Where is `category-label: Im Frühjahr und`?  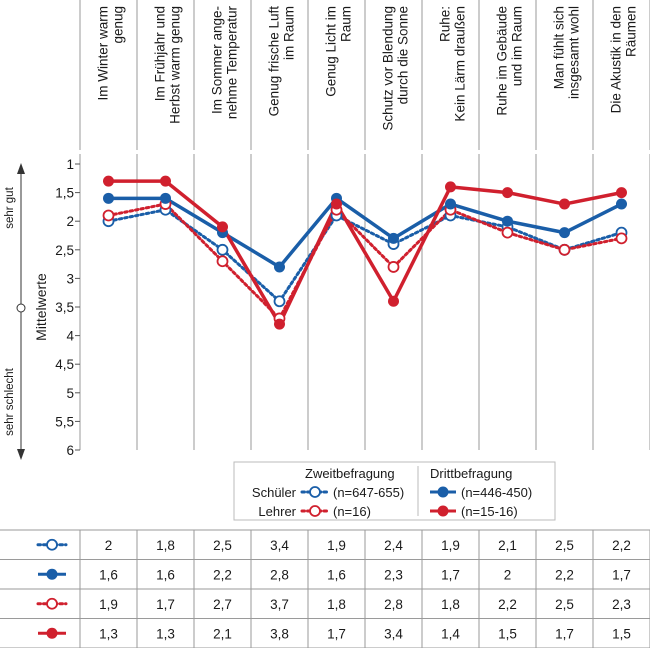
category-label: Im Frühjahr und is located at coordinates (160, 53).